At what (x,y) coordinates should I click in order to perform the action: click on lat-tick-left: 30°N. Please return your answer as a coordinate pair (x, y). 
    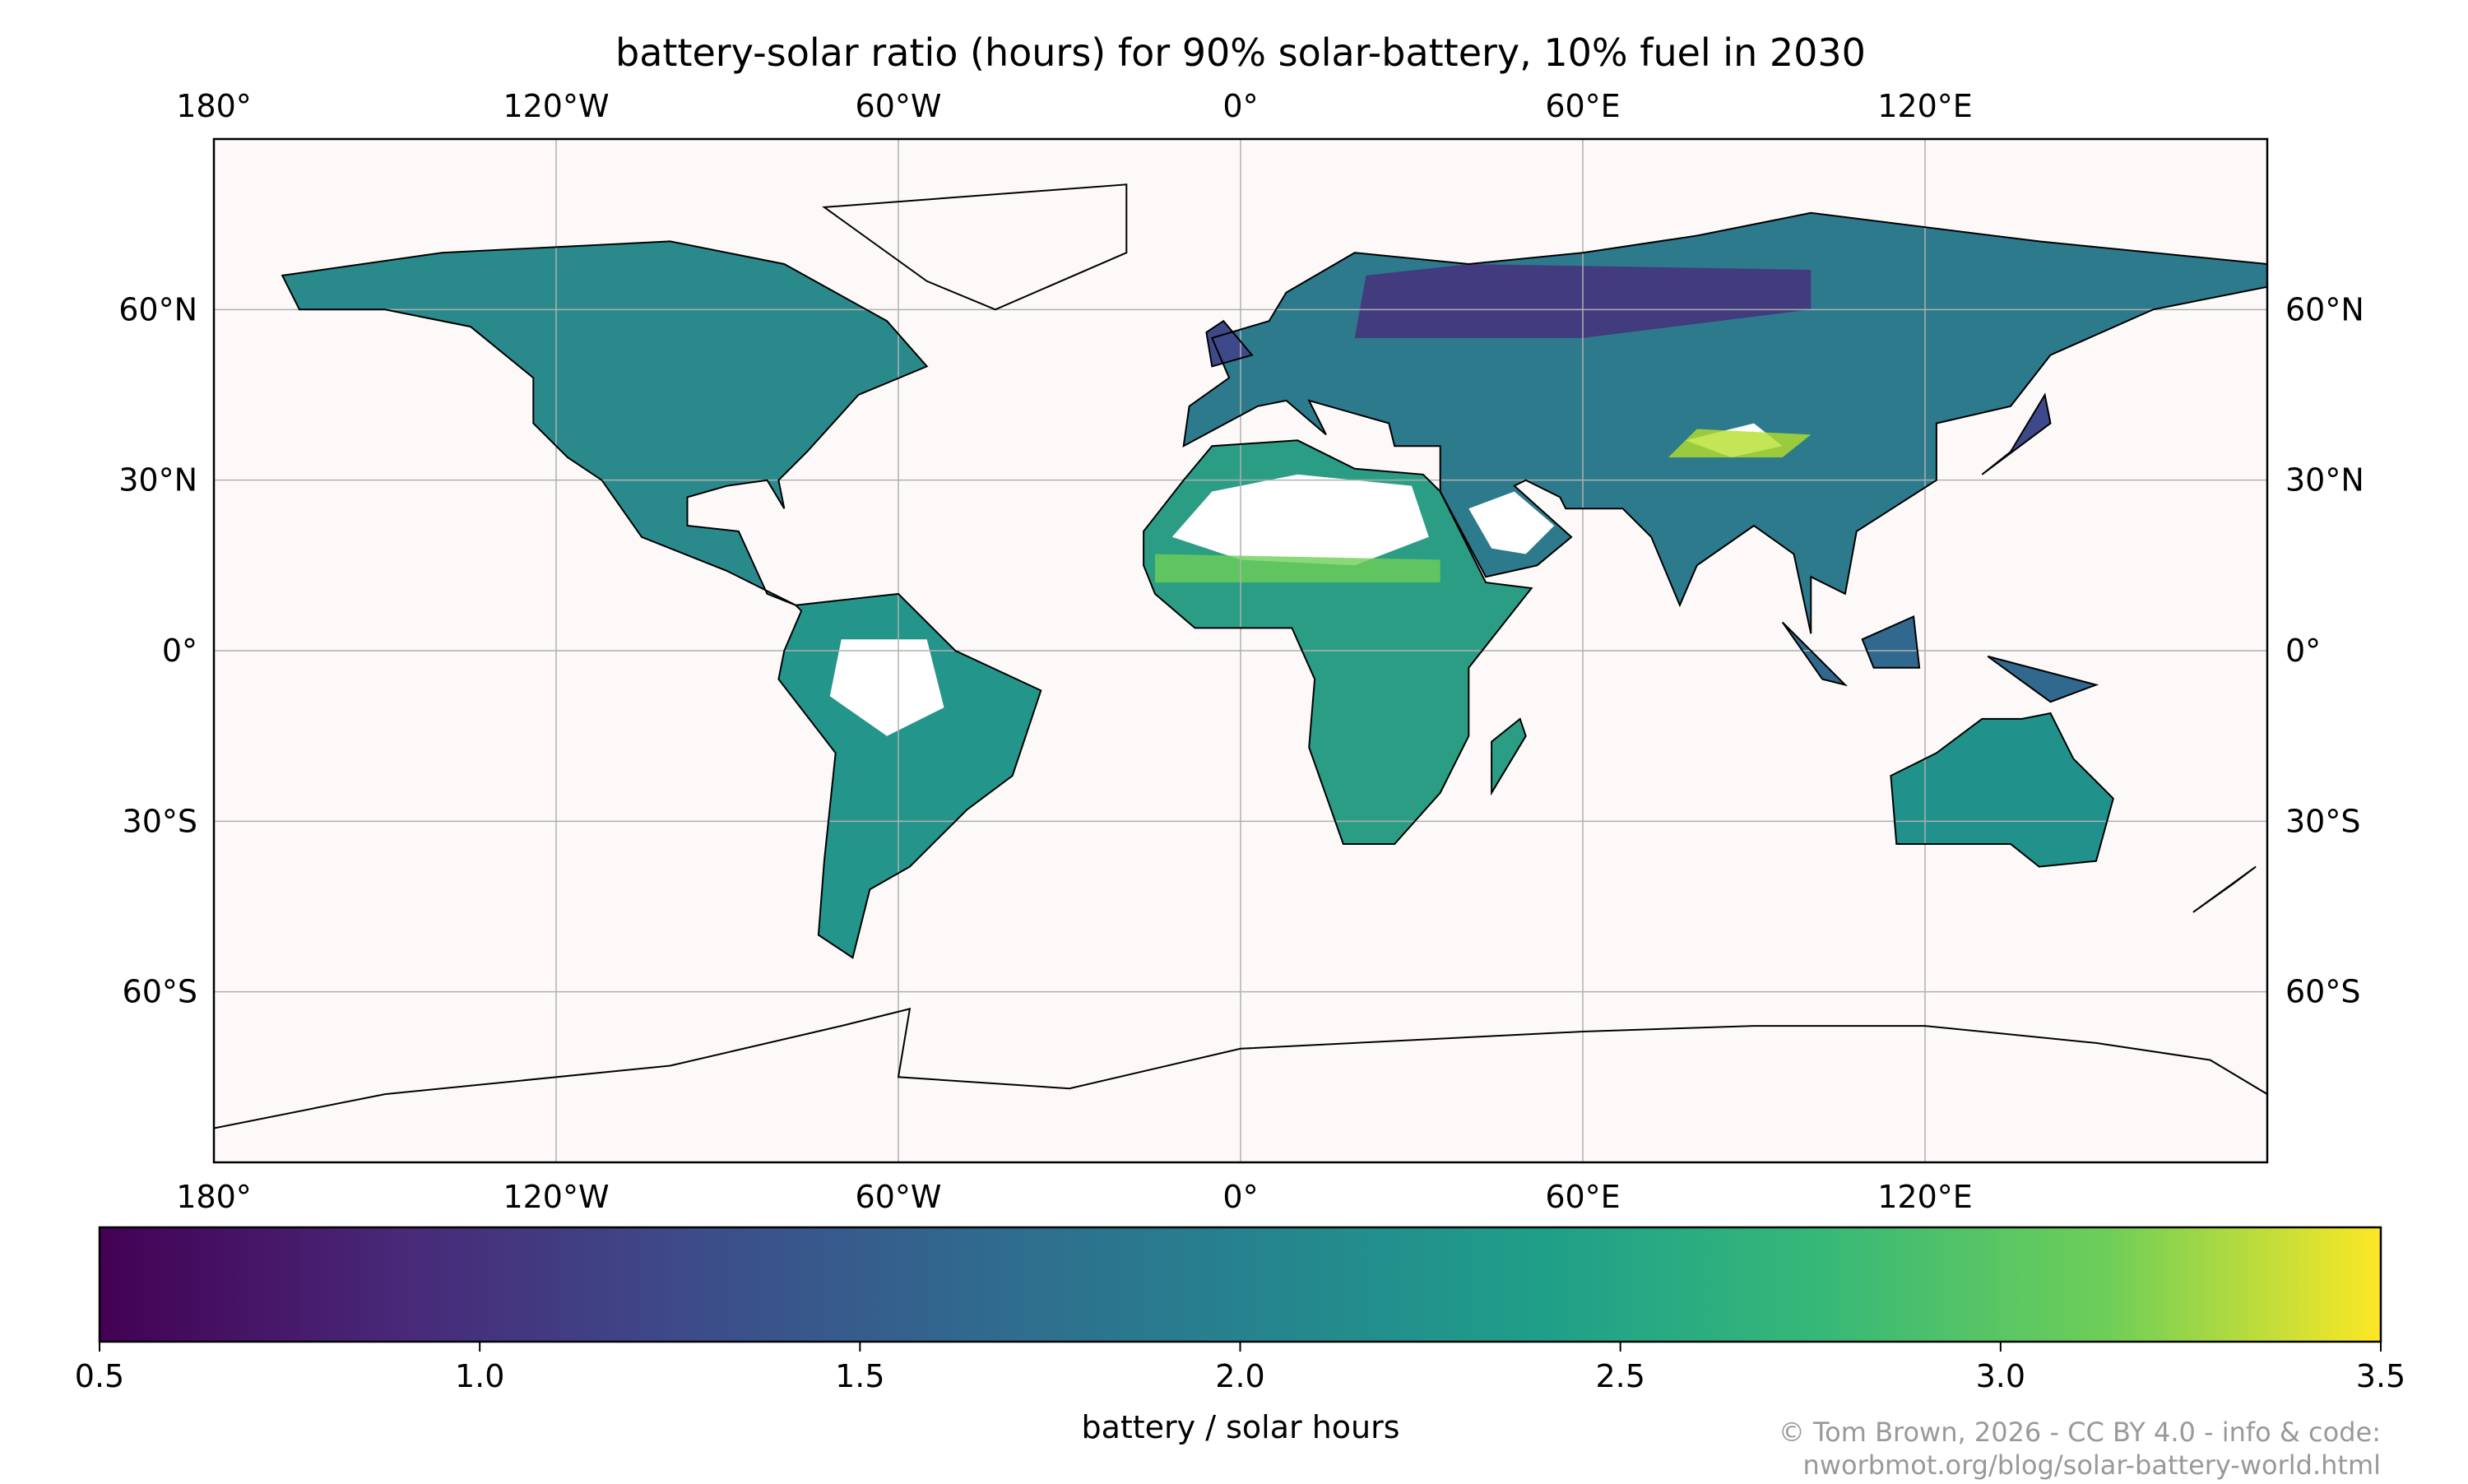
    Looking at the image, I should click on (157, 480).